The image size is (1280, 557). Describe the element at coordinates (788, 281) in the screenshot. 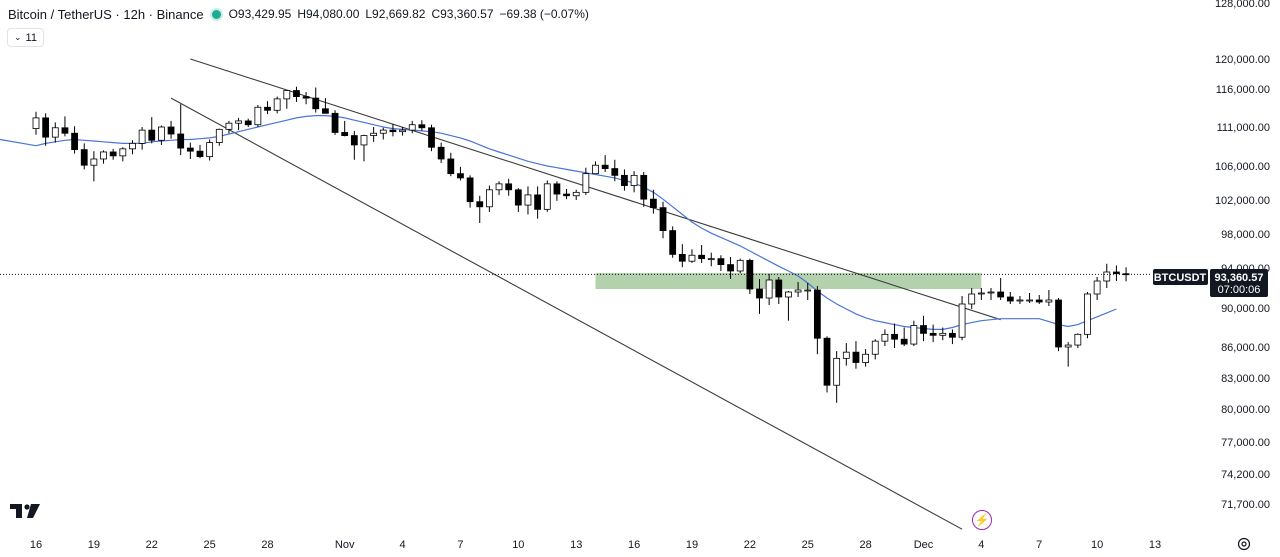

I see `support-zone` at that location.